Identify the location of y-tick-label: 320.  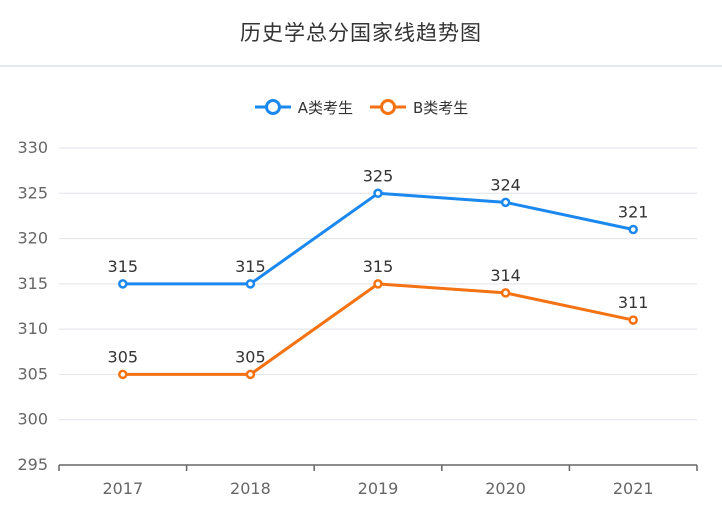
(32, 238).